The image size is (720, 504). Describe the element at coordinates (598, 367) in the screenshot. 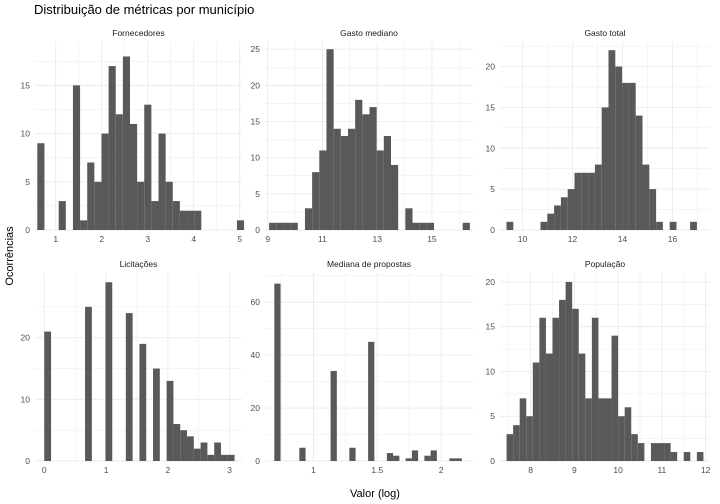

I see `panel-populacao: 8 9 10 11 12 0 5 10 15 20 População` at that location.